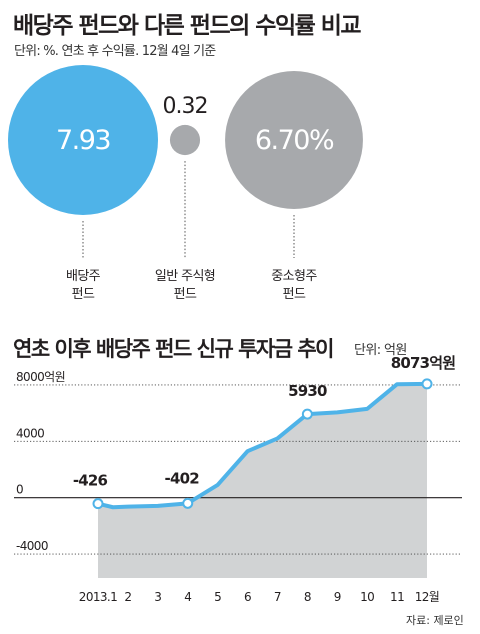 The width and height of the screenshot is (480, 634). Describe the element at coordinates (247, 597) in the screenshot. I see `x-tick-label: 6` at that location.